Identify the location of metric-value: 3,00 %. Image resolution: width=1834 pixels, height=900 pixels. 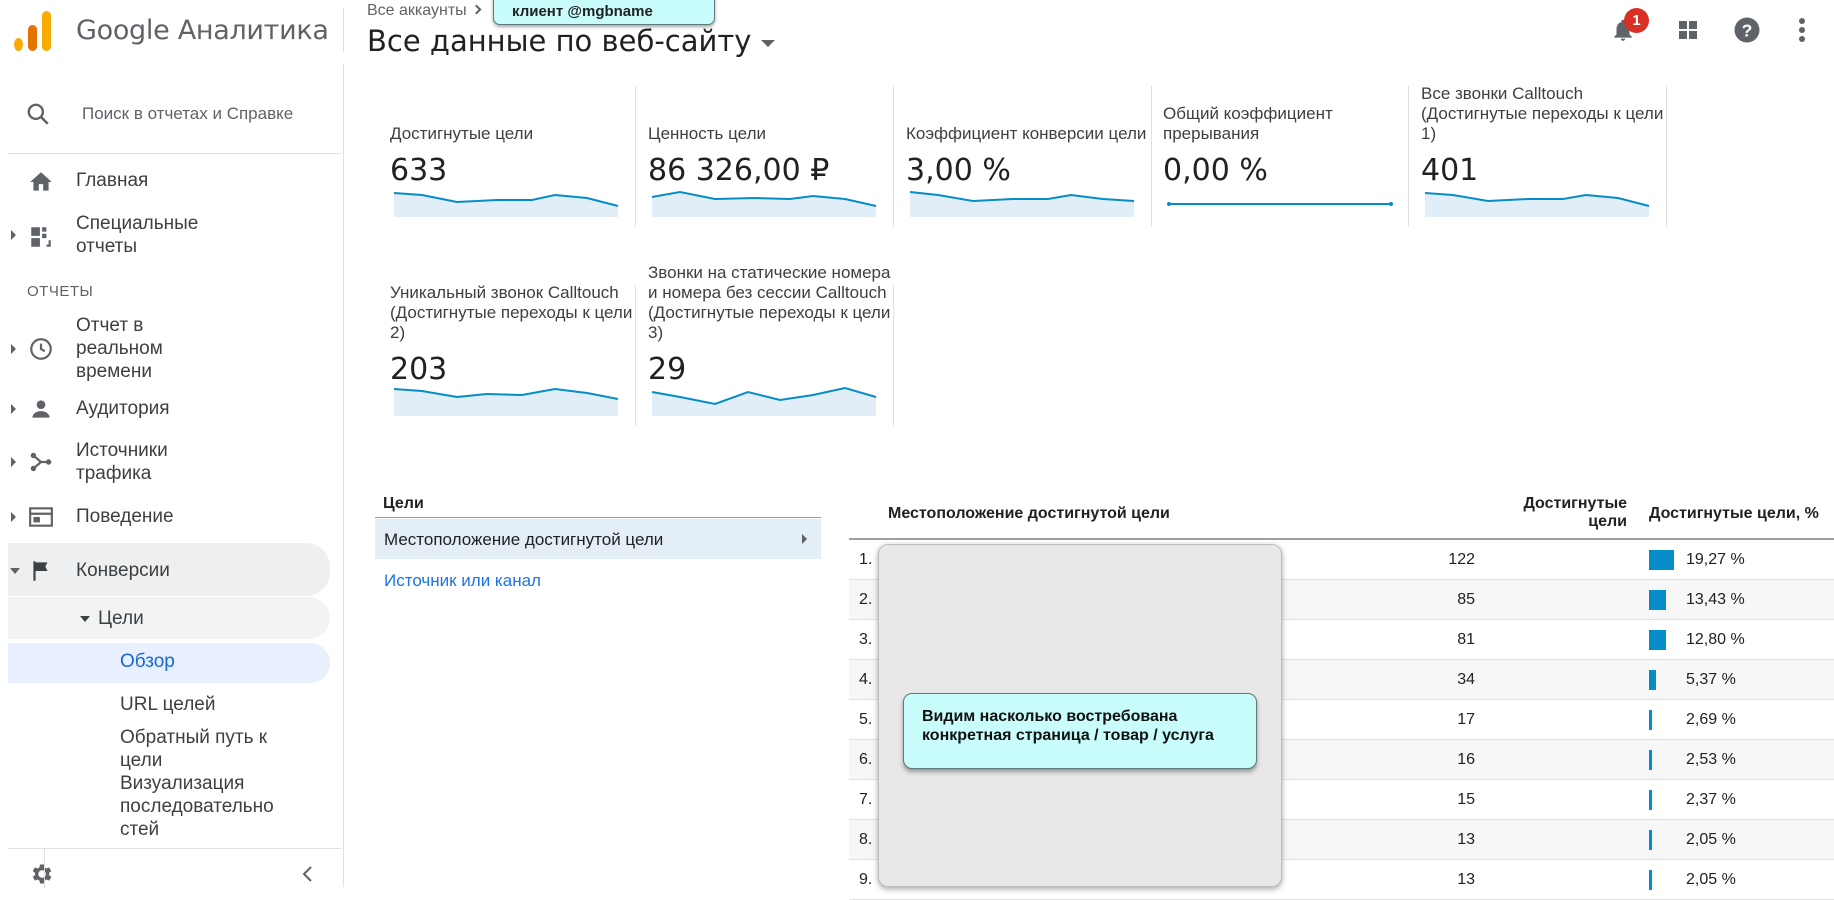
(958, 170).